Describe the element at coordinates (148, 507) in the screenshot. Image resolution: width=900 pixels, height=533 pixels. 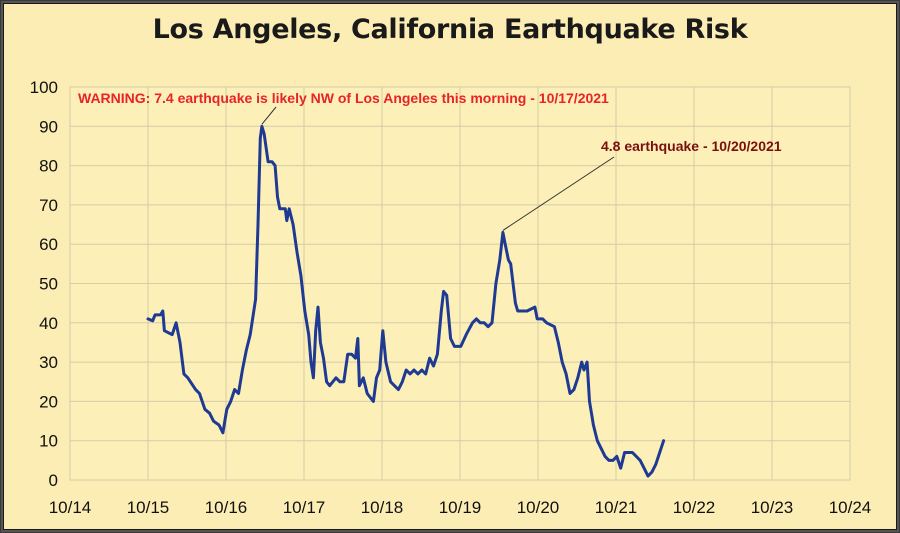
I see `x-tick-label: 10/15` at that location.